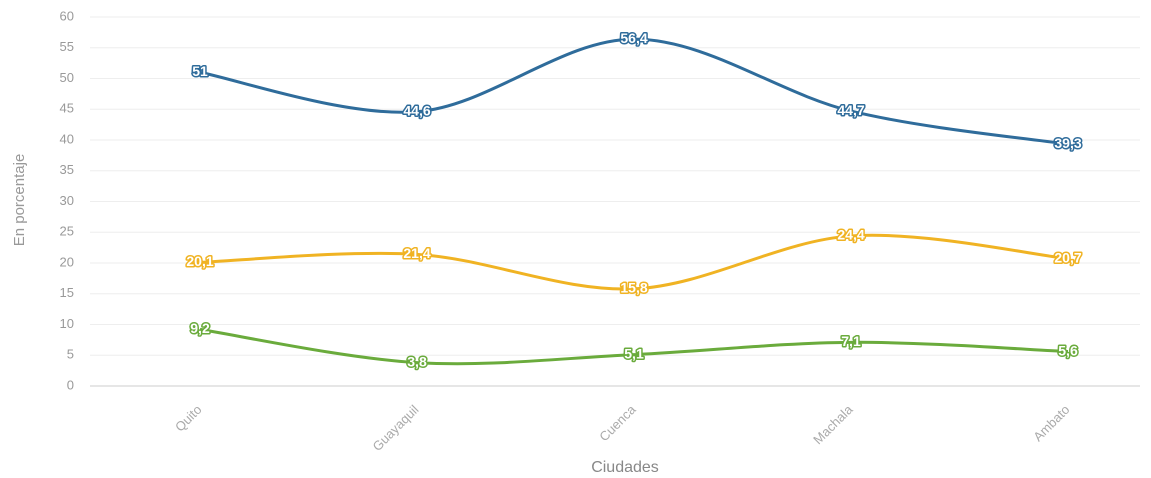  Describe the element at coordinates (396, 428) in the screenshot. I see `x-tick-label: Guayaquil` at that location.